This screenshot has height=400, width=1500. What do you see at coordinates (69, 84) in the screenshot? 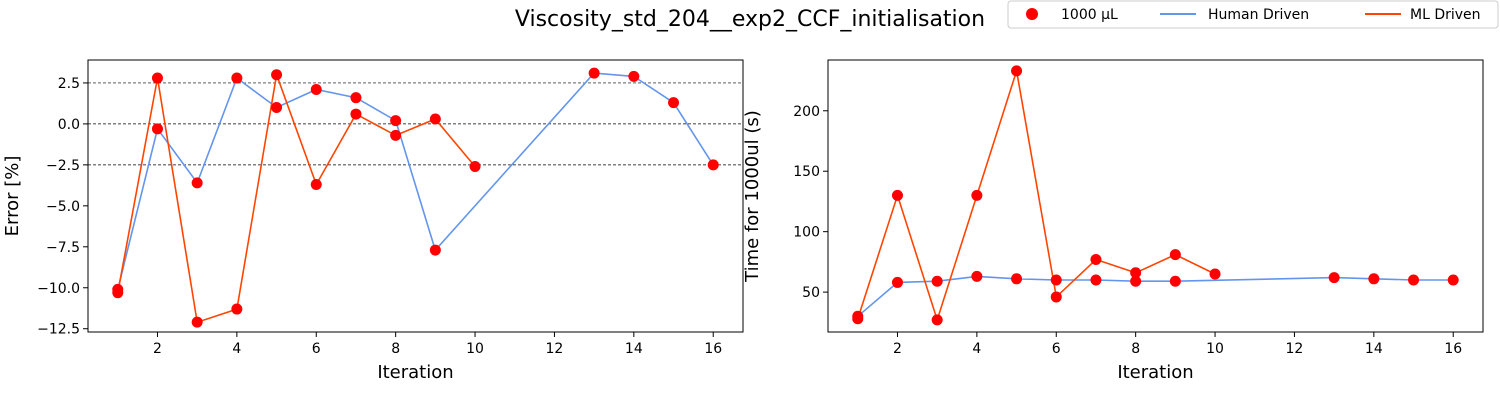
I see `y-tick-label: 2.5` at bounding box center [69, 84].